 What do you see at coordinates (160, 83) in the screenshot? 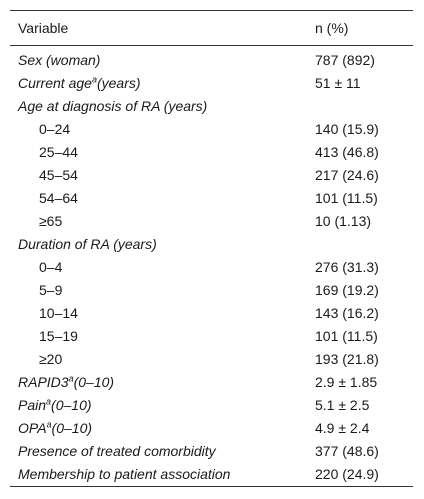
I see `row-label-group: Current agea(years)` at bounding box center [160, 83].